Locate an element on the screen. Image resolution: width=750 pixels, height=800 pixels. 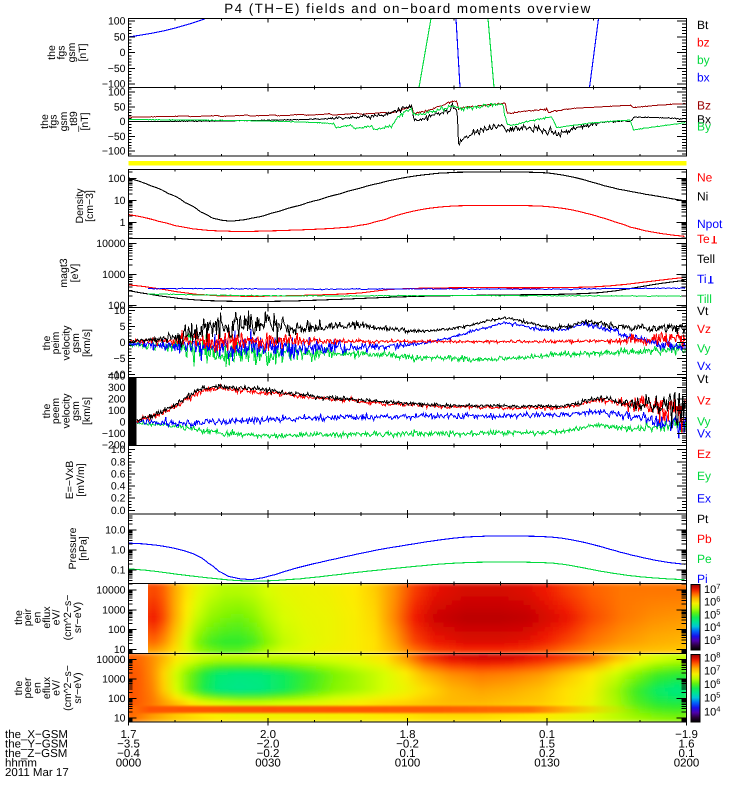
svg-text: Density is located at coordinates (80, 206).